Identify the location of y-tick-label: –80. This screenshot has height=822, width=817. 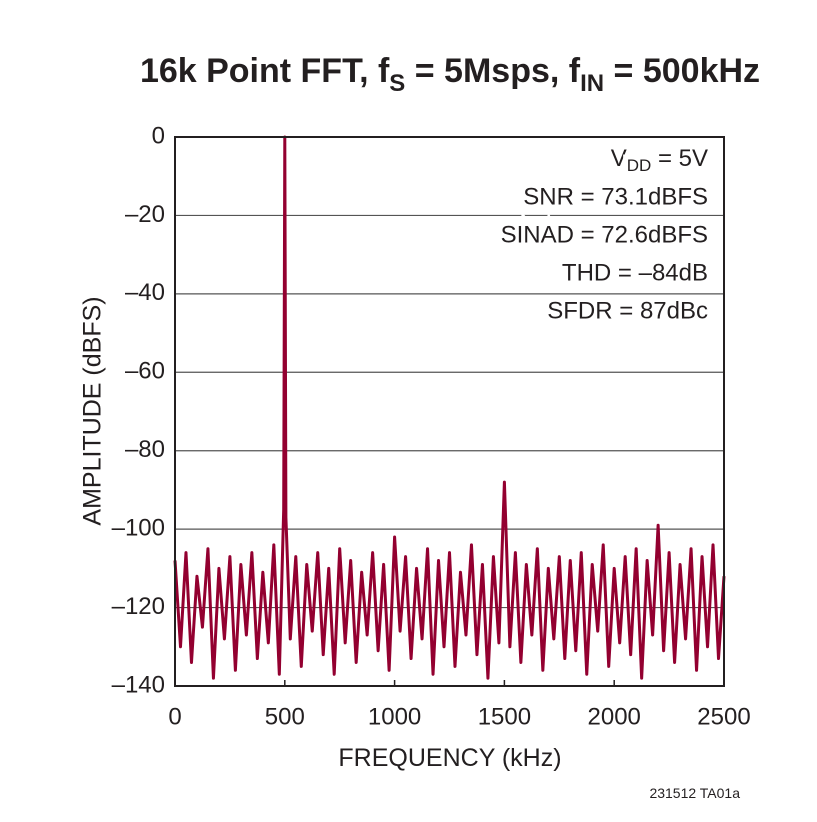
(145, 449).